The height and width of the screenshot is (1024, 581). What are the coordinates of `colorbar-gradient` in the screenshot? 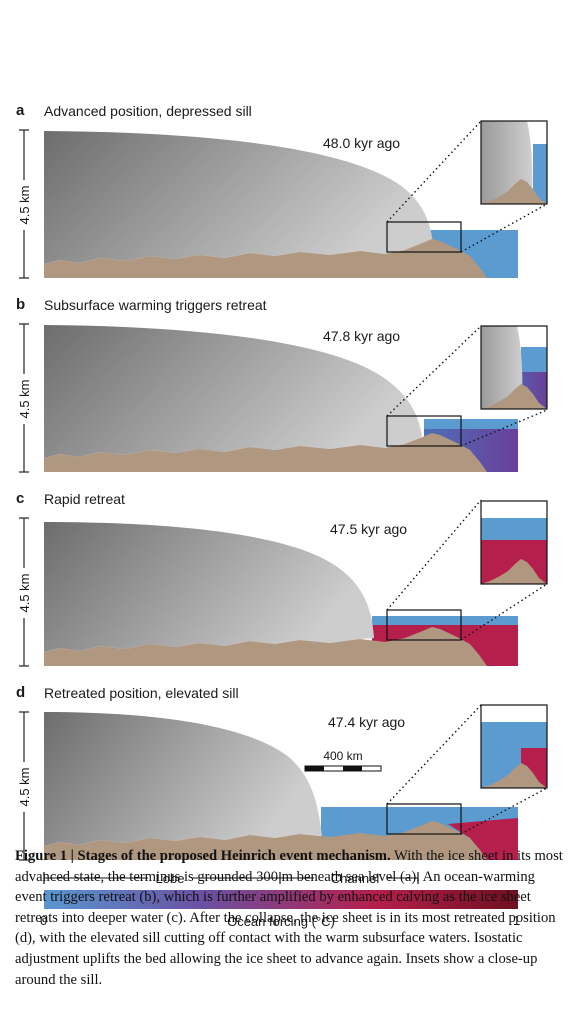 It's located at (281, 899).